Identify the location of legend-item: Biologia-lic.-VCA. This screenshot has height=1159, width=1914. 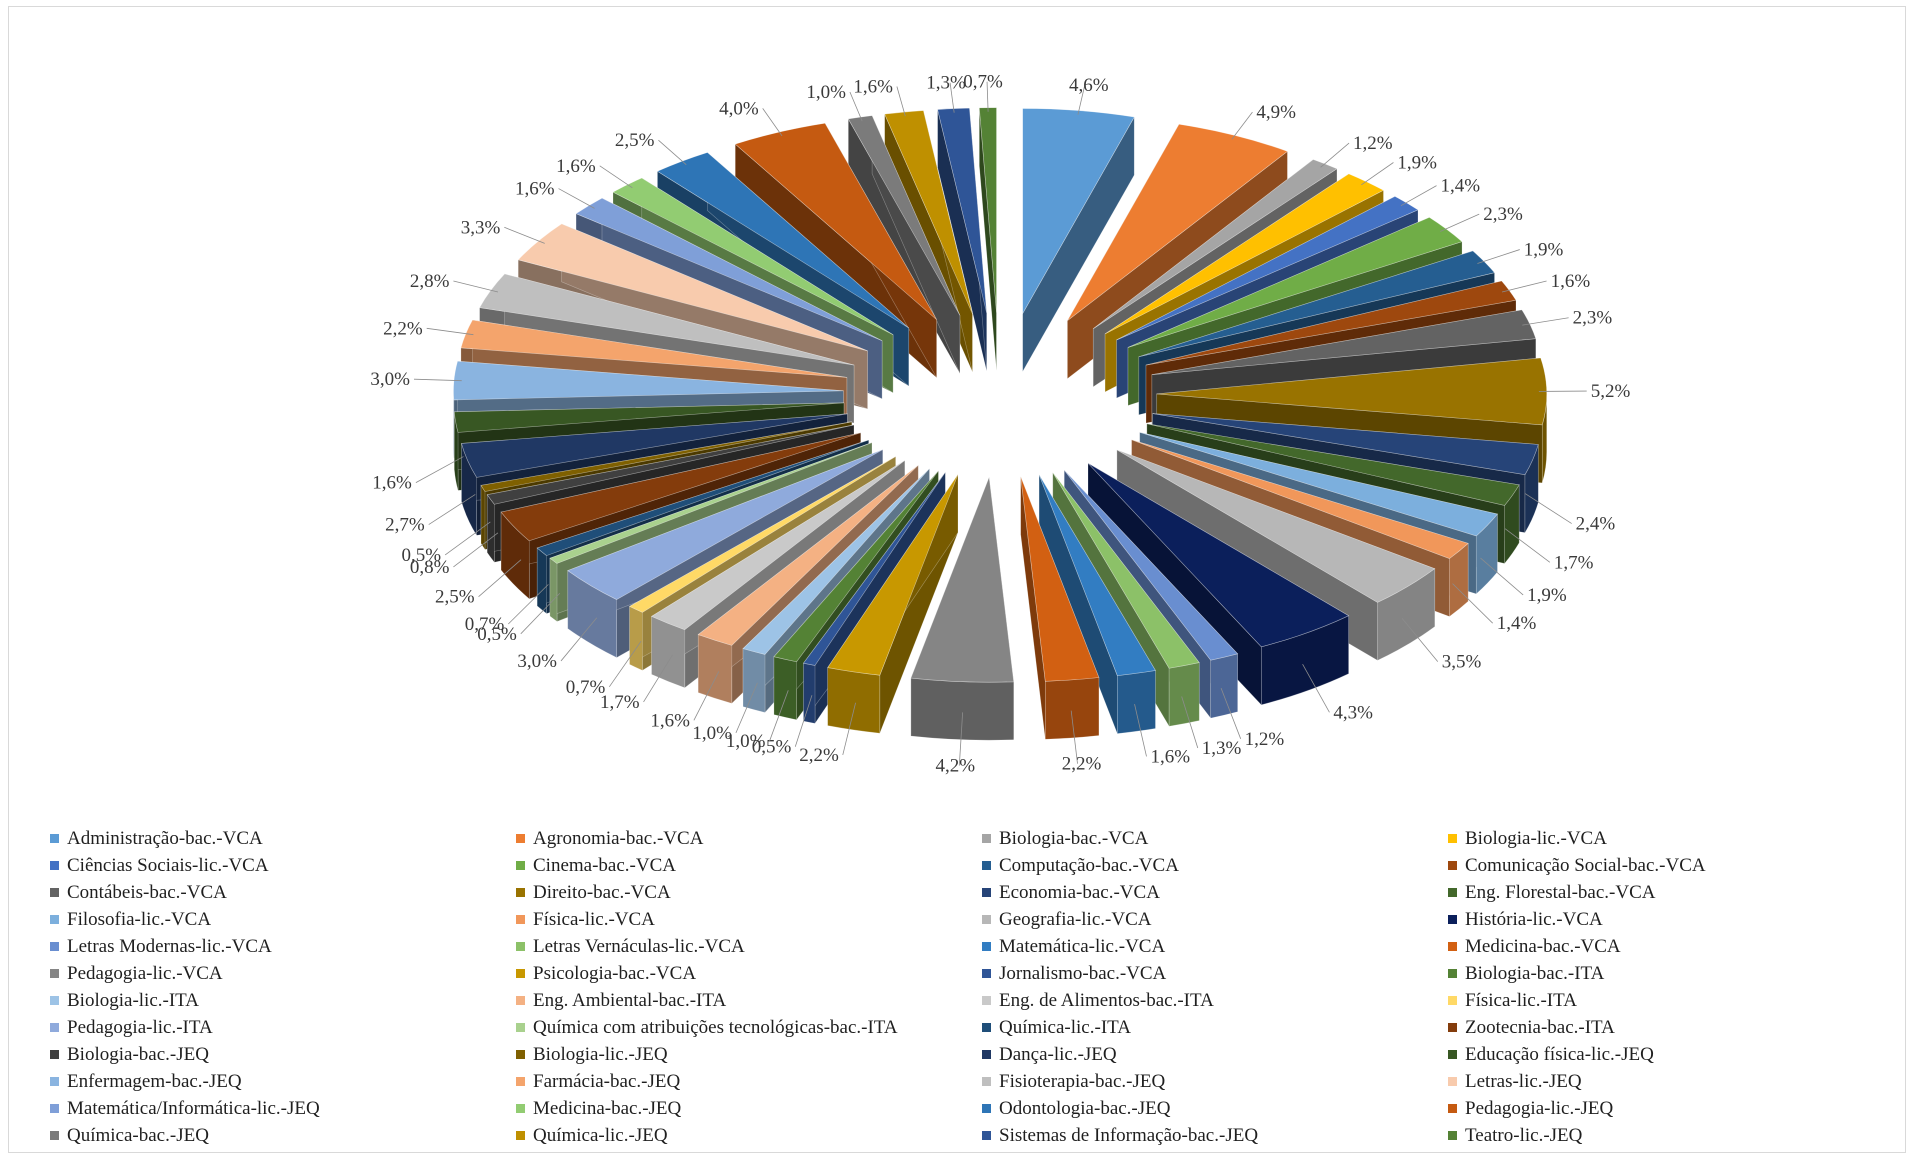
(1664, 838).